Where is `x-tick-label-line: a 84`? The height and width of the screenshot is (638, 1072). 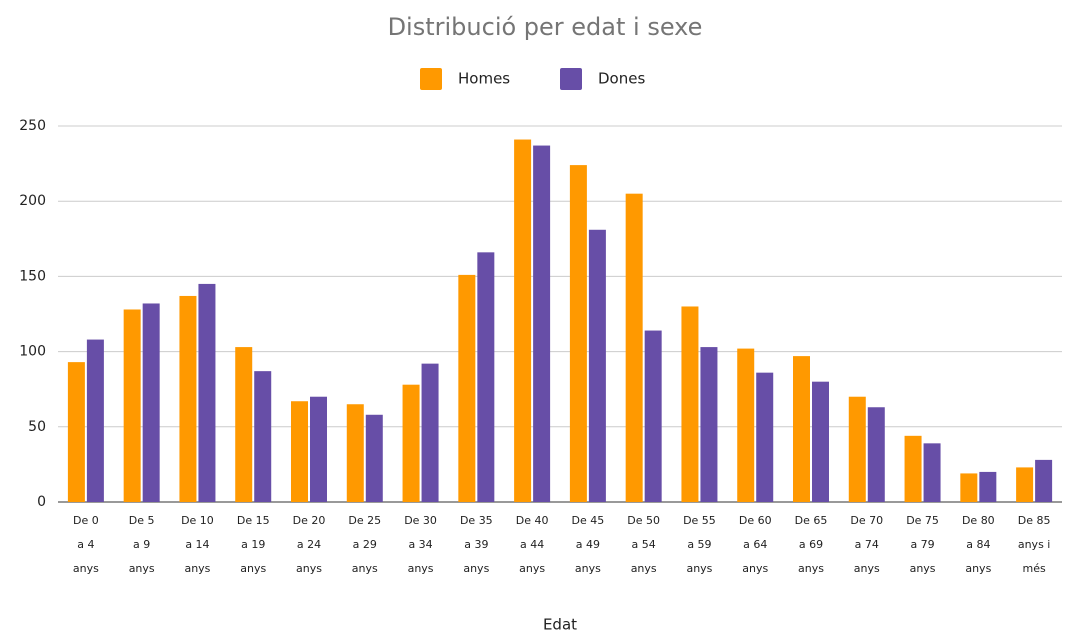 x-tick-label-line: a 84 is located at coordinates (978, 544).